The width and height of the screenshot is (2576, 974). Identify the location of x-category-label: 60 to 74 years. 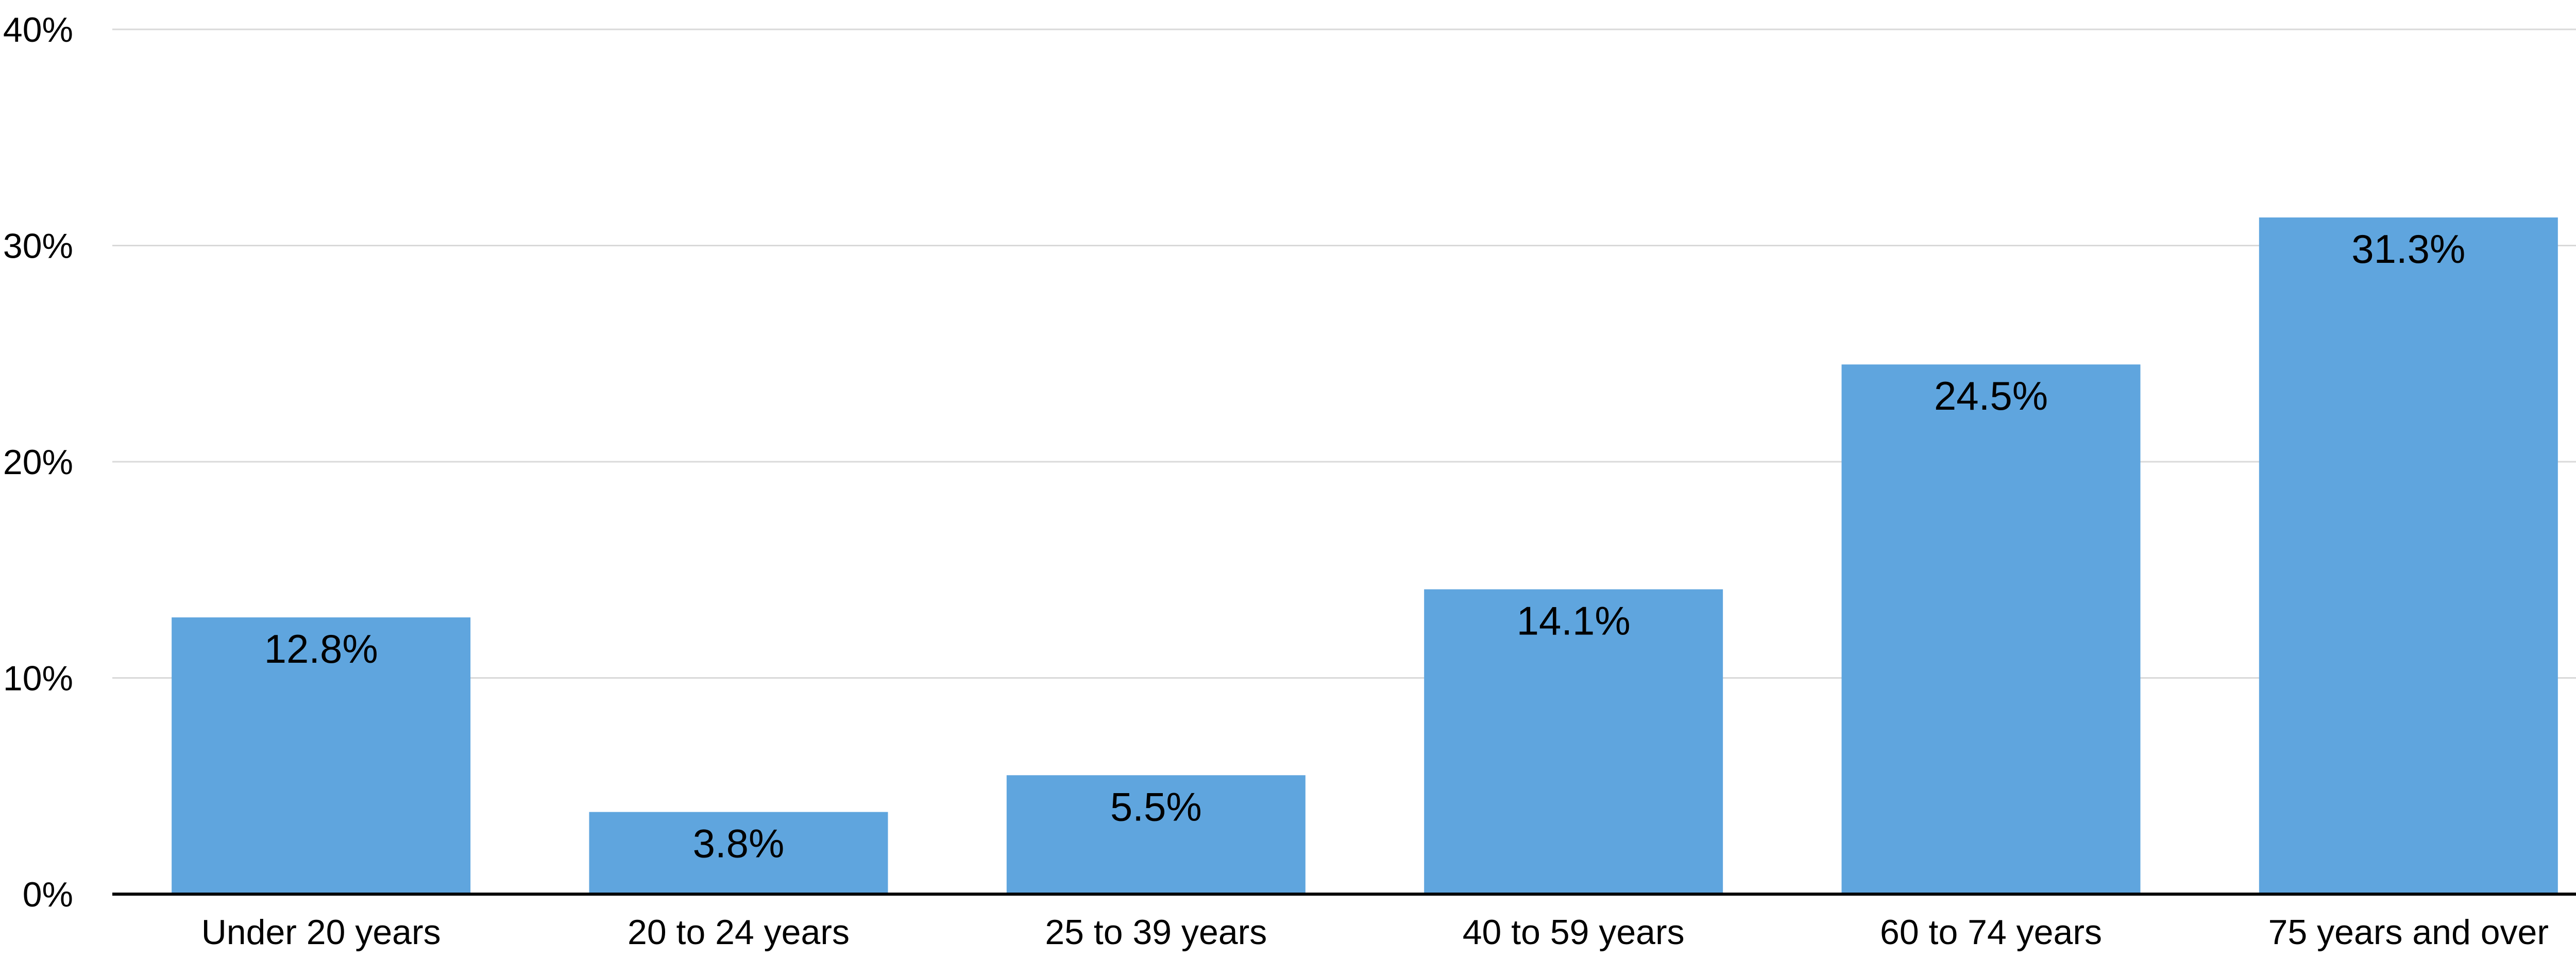
(1991, 932).